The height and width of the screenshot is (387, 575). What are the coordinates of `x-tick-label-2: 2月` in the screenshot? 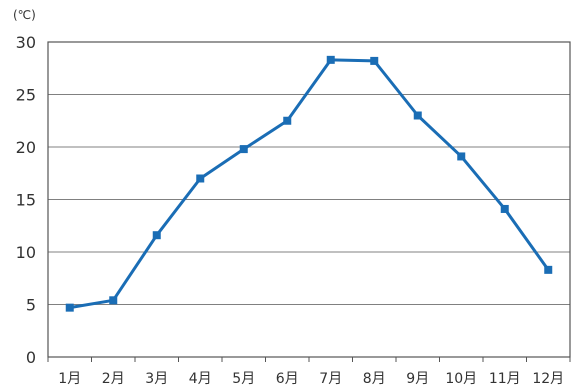 It's located at (113, 379).